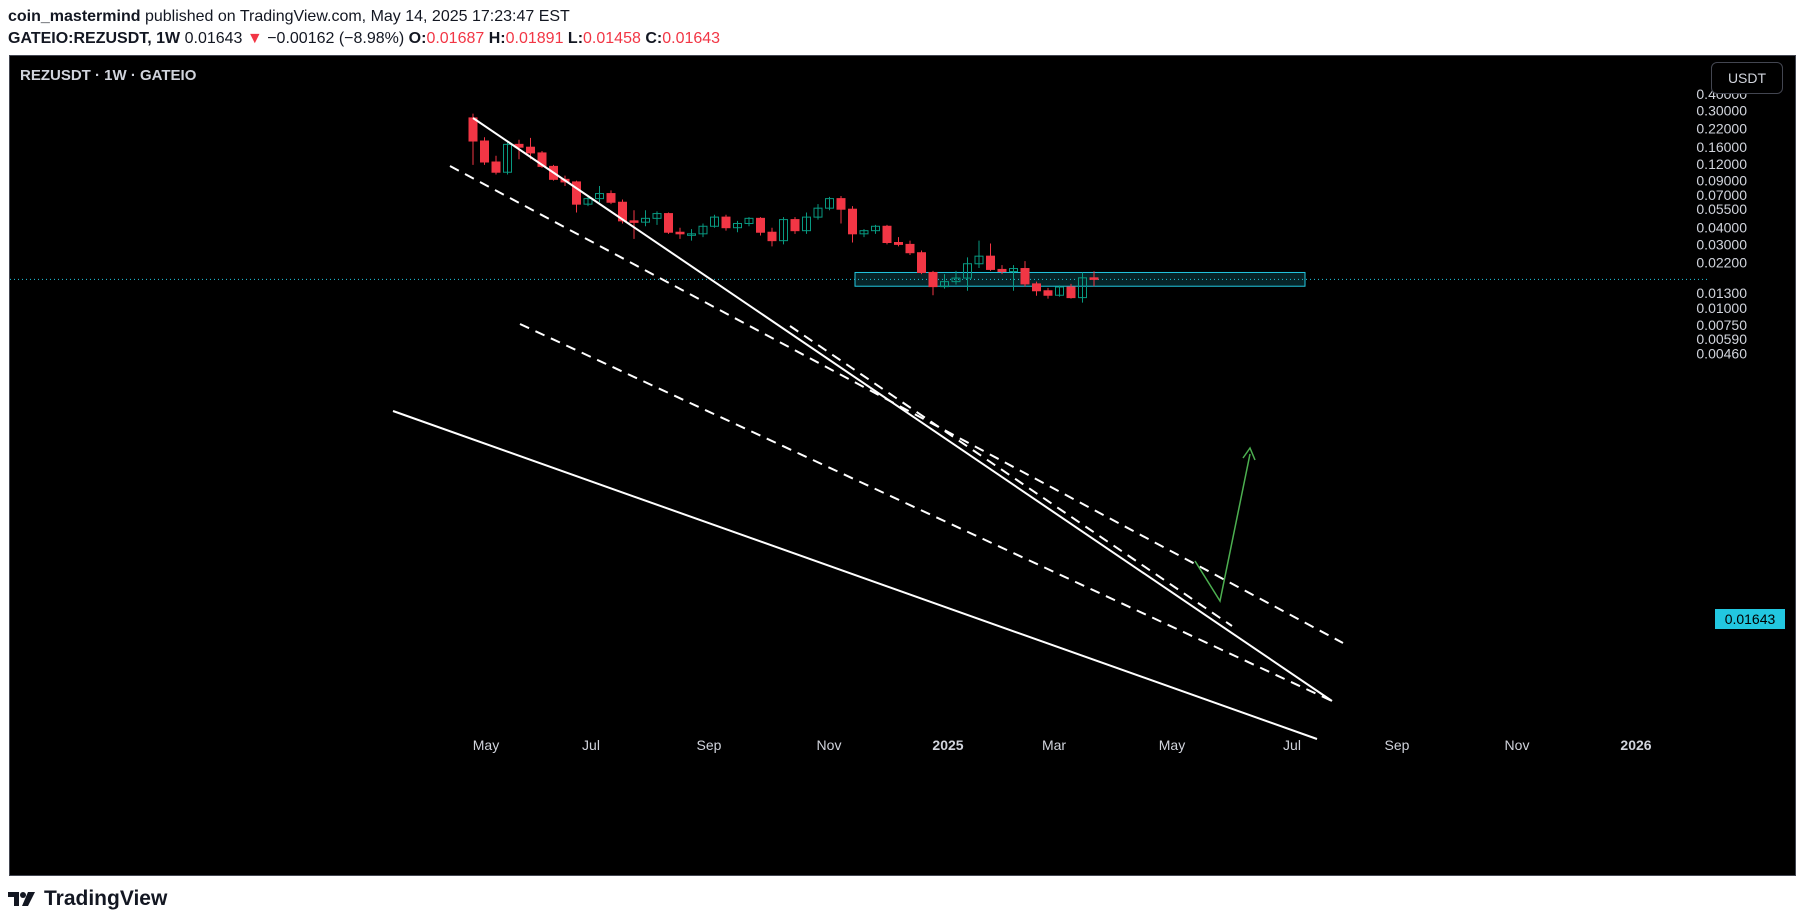 This screenshot has width=1807, height=922. What do you see at coordinates (1721, 325) in the screenshot?
I see `y-tick-label: 0.00750` at bounding box center [1721, 325].